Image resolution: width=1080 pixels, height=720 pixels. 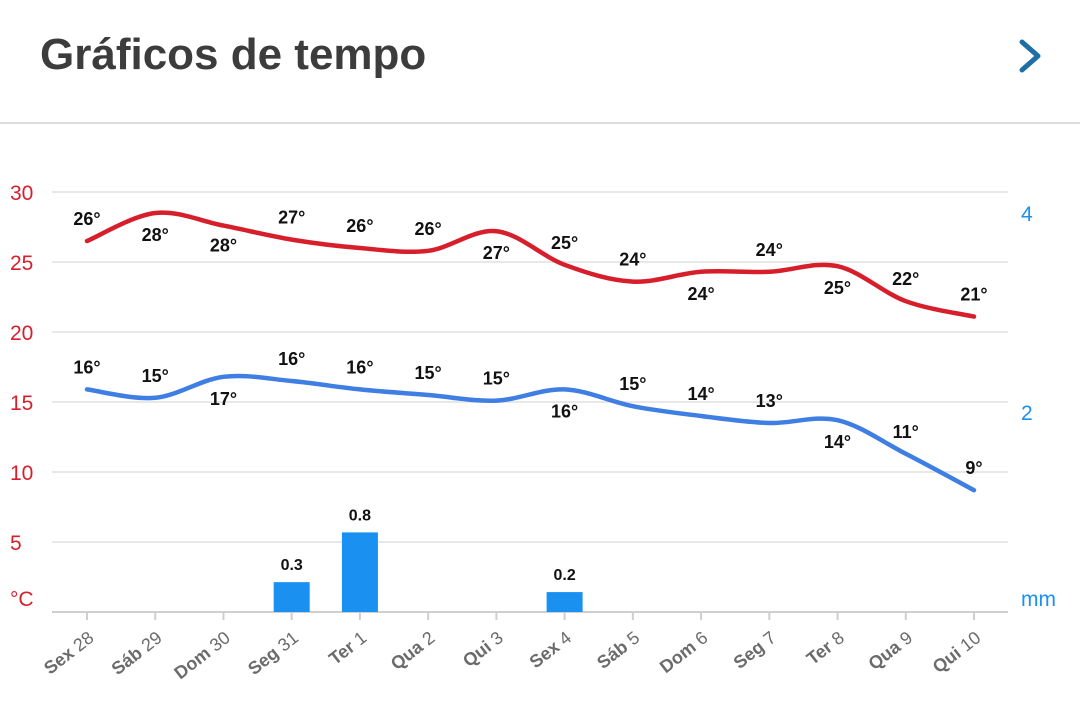 I want to click on right-axis-unit: mm, so click(x=1038, y=599).